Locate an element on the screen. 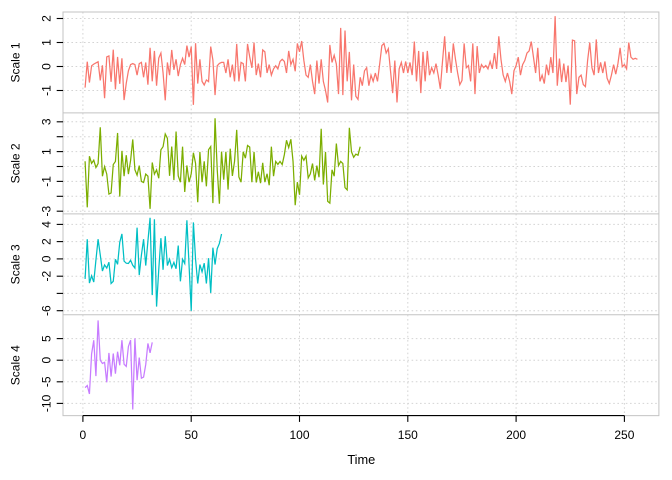 This screenshot has height=480, width=672. svg-text: 5 is located at coordinates (47, 338).